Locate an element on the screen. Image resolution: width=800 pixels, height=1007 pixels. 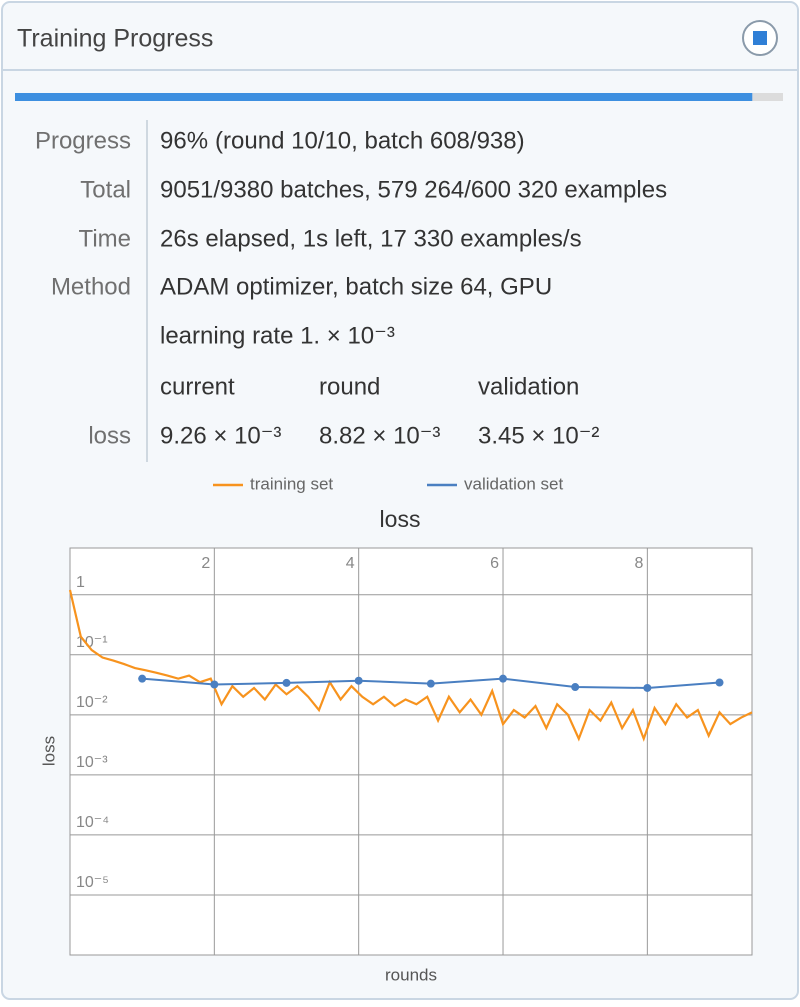
y-axis-label: loss is located at coordinates (48, 751).